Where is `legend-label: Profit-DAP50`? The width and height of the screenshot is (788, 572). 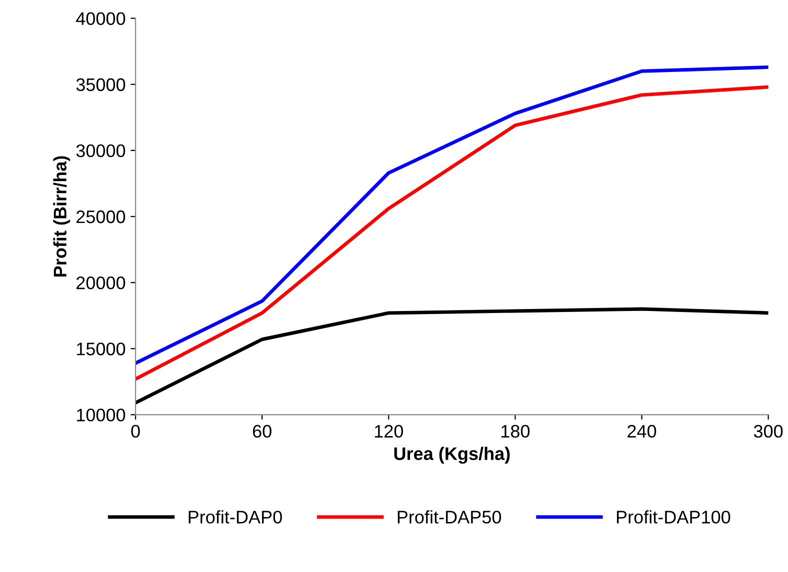
legend-label: Profit-DAP50 is located at coordinates (450, 517).